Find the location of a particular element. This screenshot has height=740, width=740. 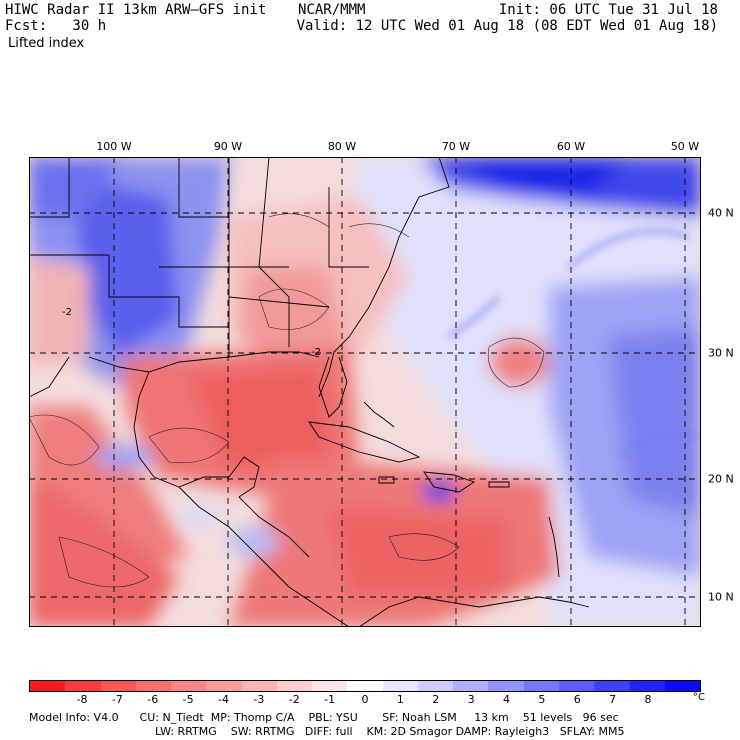

lon-label-70w: 70 W is located at coordinates (456, 146).